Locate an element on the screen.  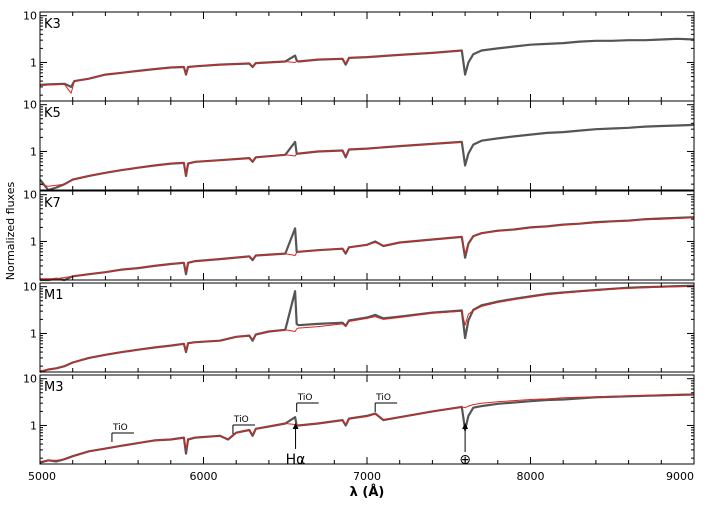
observed-spectrum-k3 is located at coordinates (367, 63).